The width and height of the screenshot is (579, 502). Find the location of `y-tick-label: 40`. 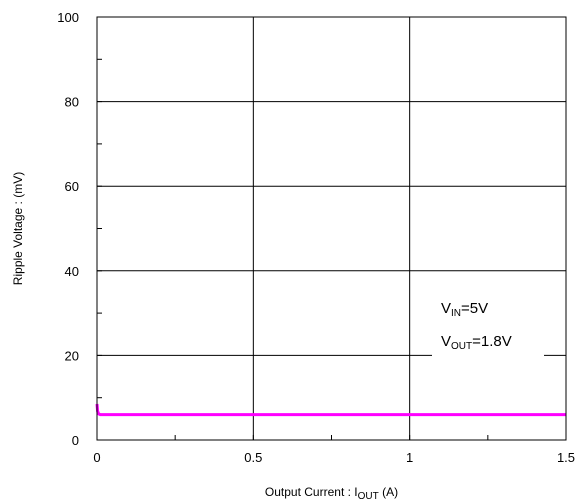

y-tick-label: 40 is located at coordinates (72, 271).